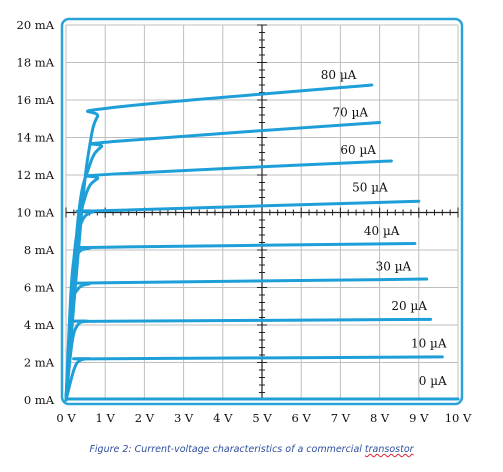 The height and width of the screenshot is (472, 503). I want to click on x-tick-label: 4 V, so click(223, 418).